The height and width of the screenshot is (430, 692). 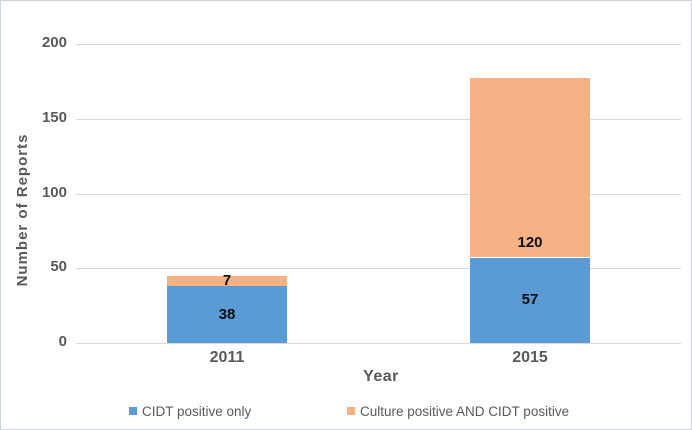 What do you see at coordinates (465, 411) in the screenshot?
I see `legend-label: Culture positive AND CIDT positive` at bounding box center [465, 411].